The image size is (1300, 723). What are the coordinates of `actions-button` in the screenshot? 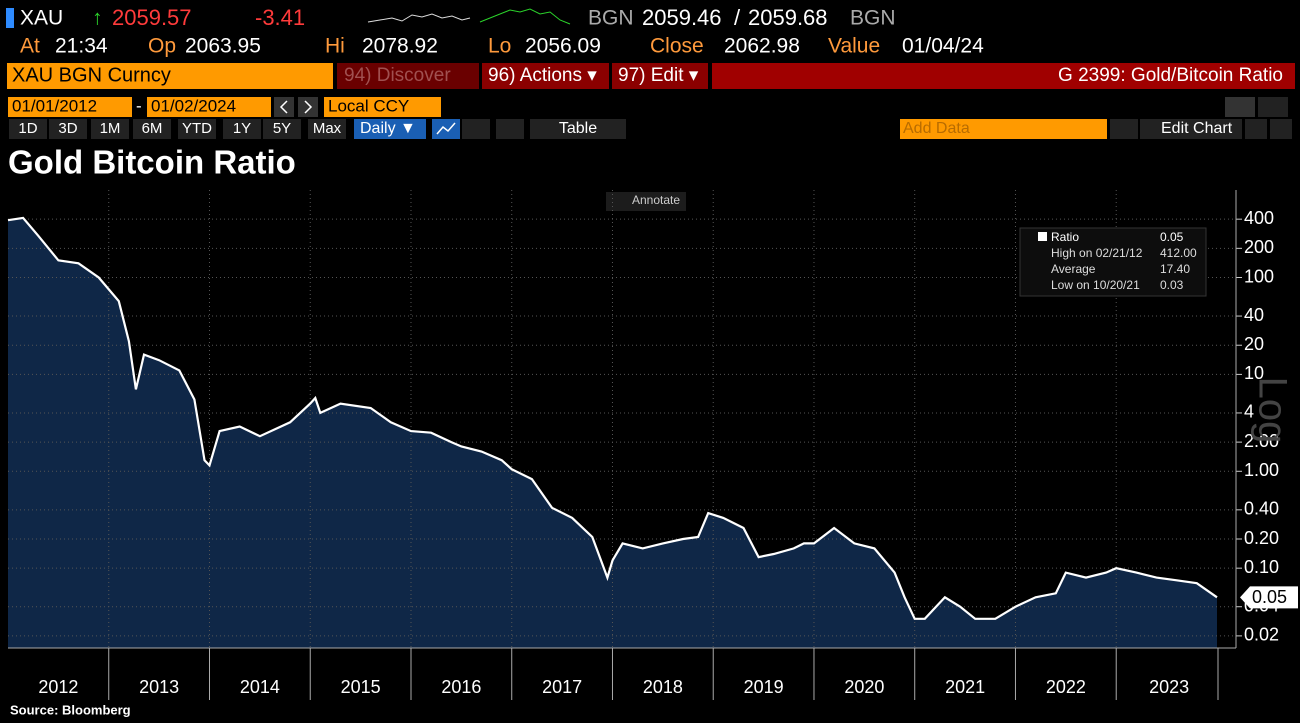 It's located at (545, 76).